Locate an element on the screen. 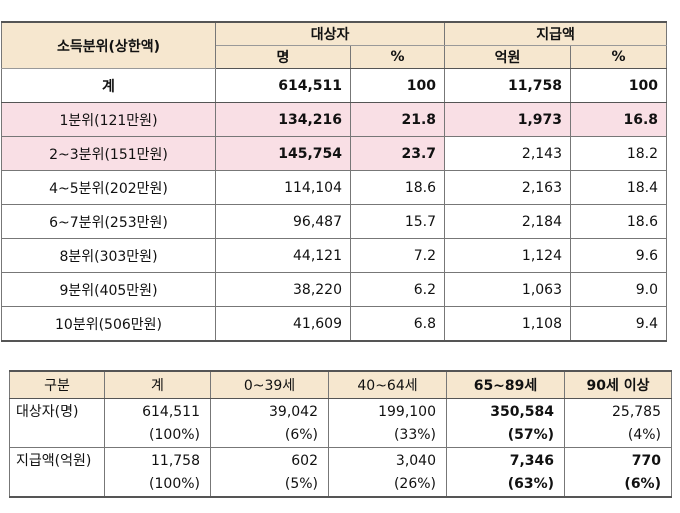 The image size is (680, 513). row-label: 대상자(명) is located at coordinates (57, 423).